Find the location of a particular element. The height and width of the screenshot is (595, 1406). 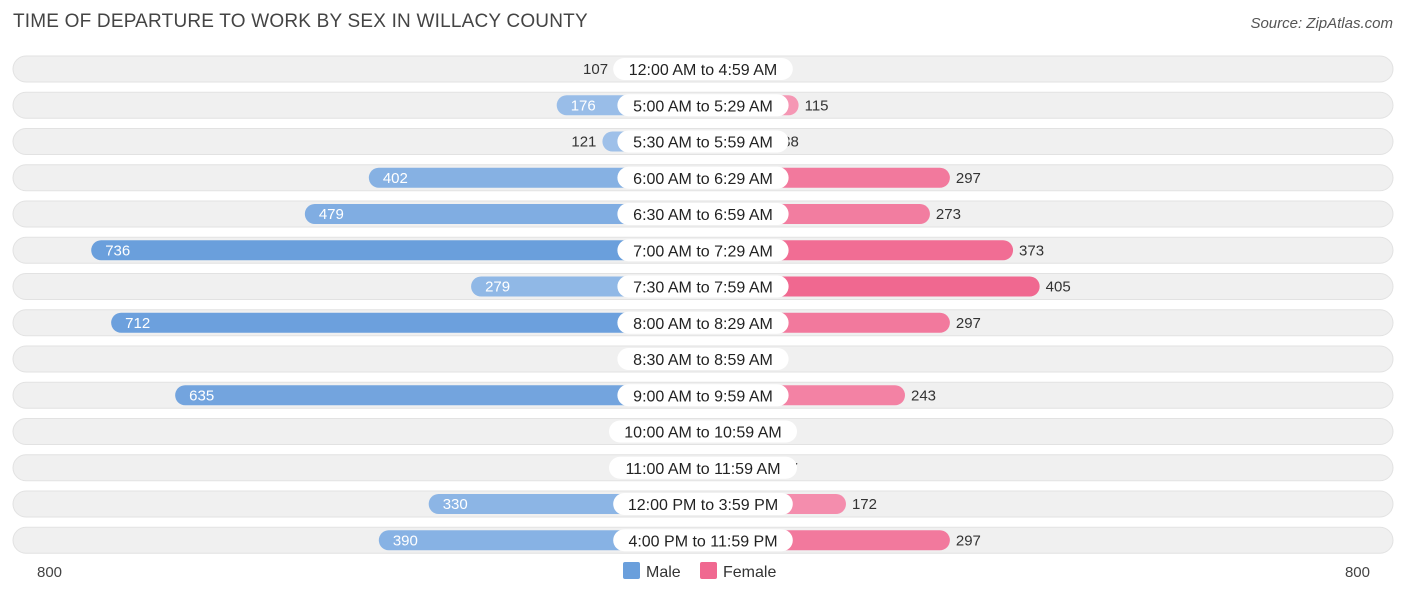

female-value-label: 405 is located at coordinates (1058, 287).